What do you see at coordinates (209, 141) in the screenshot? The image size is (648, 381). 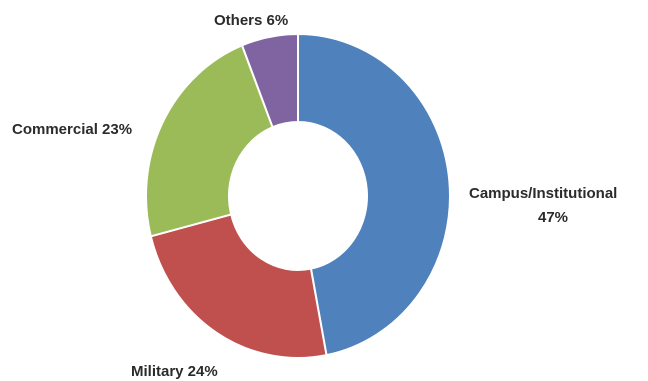 I see `donut-slice-commercial` at bounding box center [209, 141].